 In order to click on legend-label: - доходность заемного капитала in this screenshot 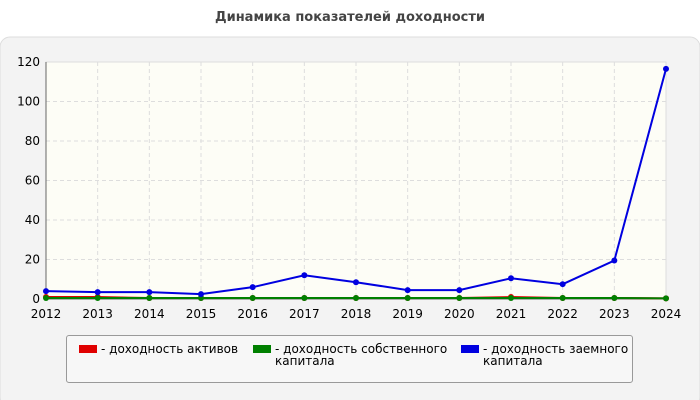, I will do `click(556, 355)`.